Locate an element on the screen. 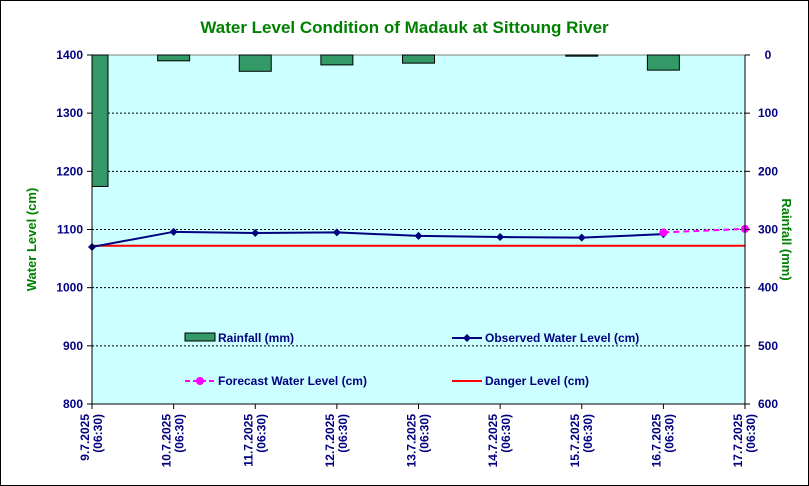 The width and height of the screenshot is (809, 486). legend-item: Forecast Water Level (cm) is located at coordinates (276, 381).